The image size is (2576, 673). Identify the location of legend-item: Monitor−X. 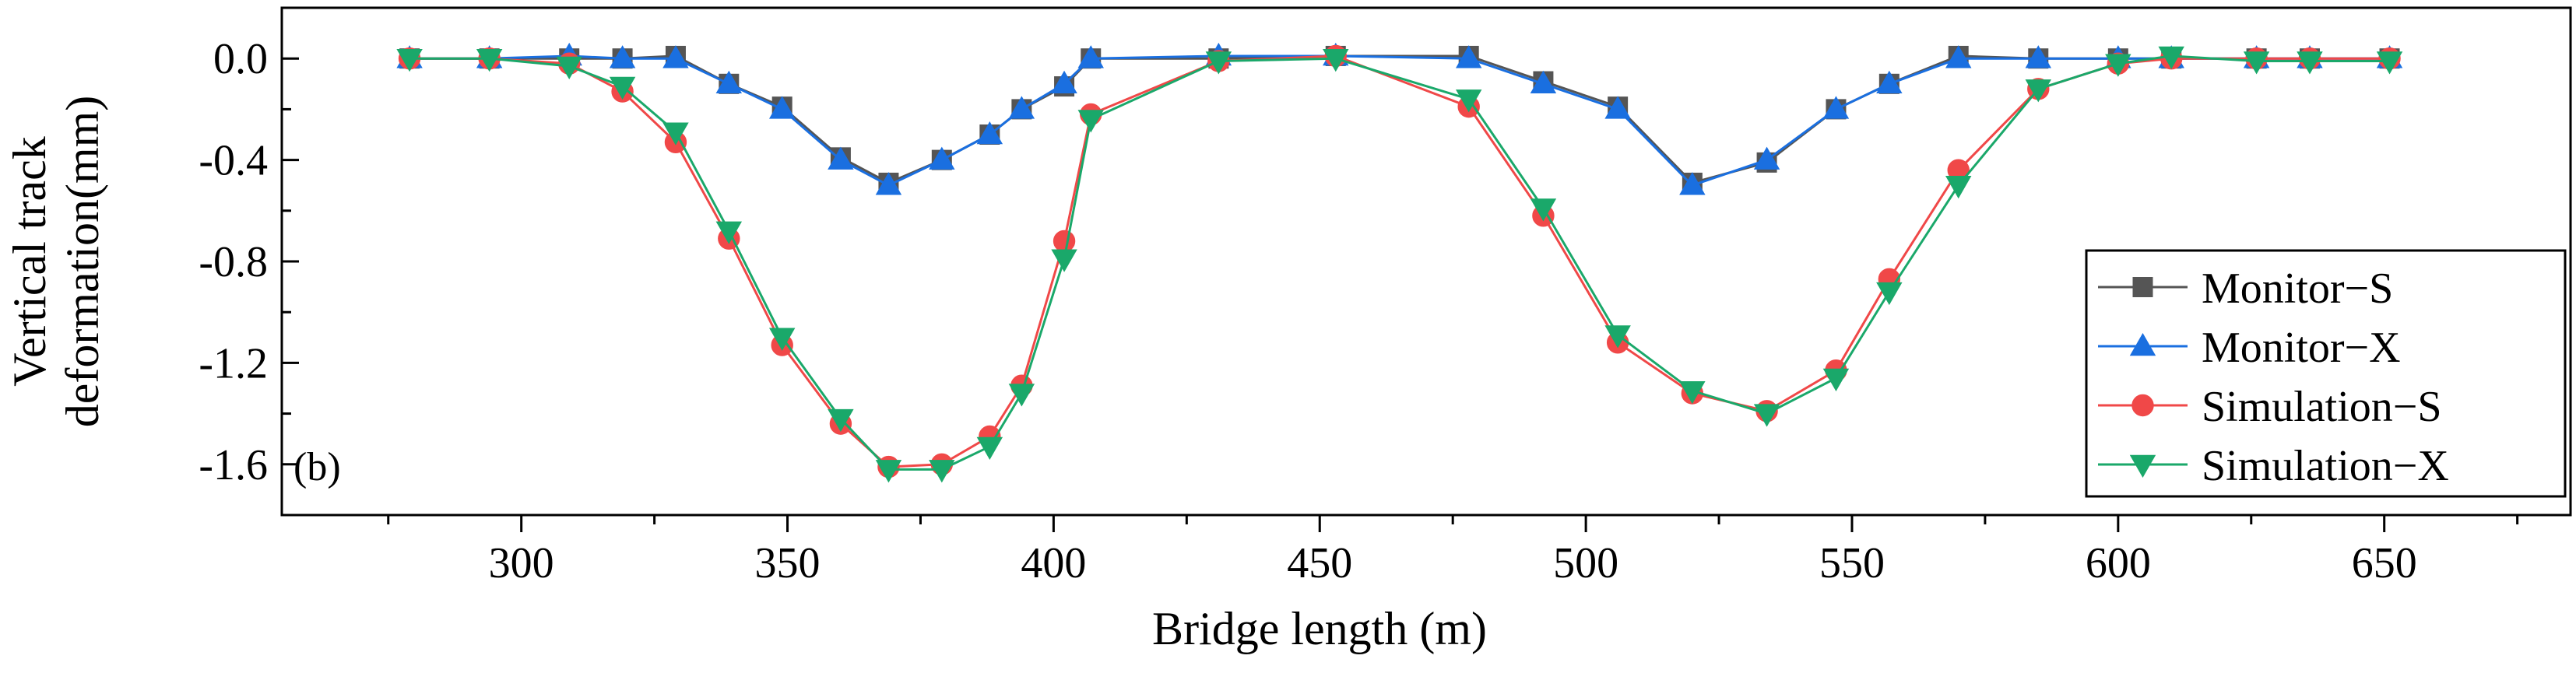
(2249, 348).